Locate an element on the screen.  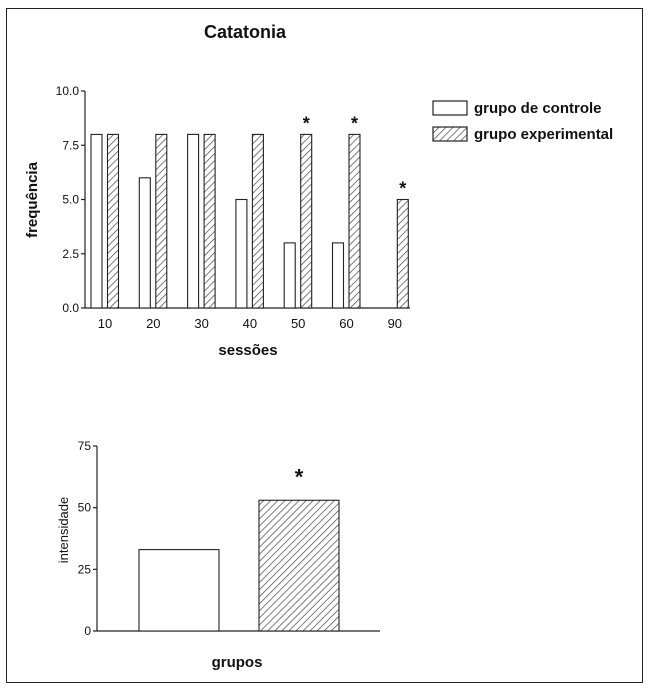
bottom-significance-star: * is located at coordinates (299, 476).